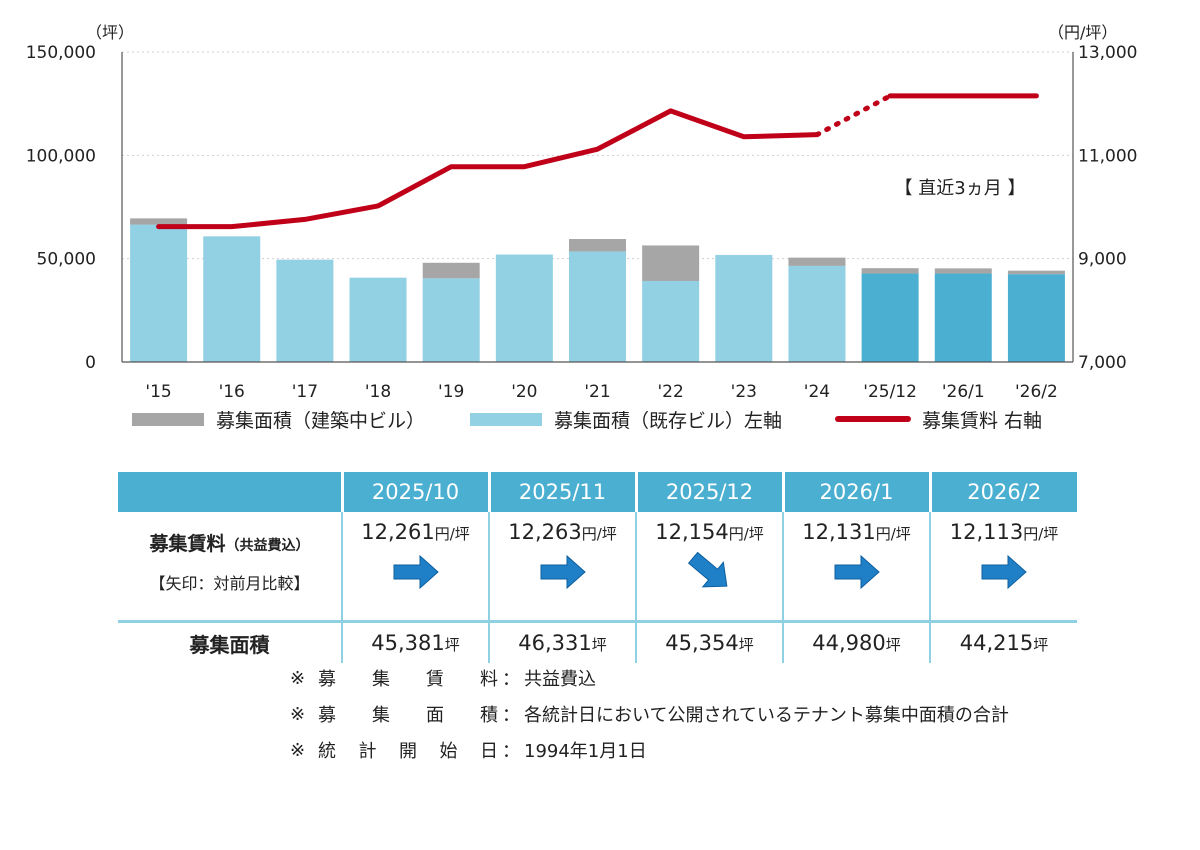 The image size is (1200, 850). What do you see at coordinates (229, 543) in the screenshot?
I see `rent-label: 募集賃料（共益費込）` at bounding box center [229, 543].